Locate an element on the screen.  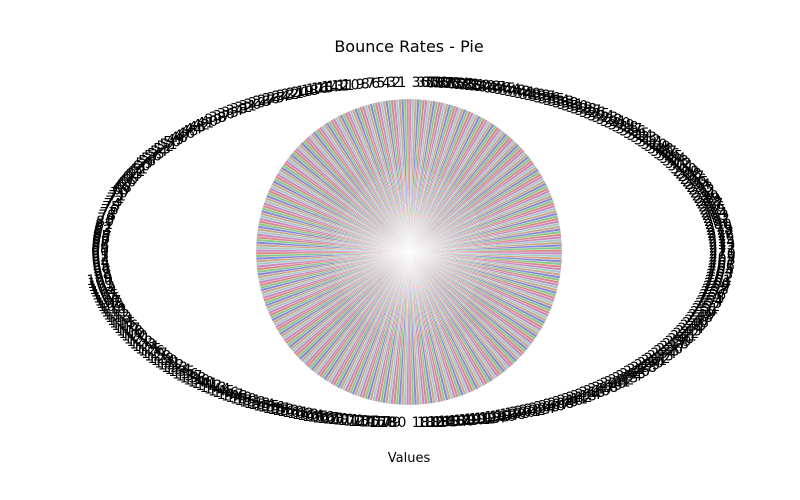
slice-label: 136 is located at coordinates (185, 374).